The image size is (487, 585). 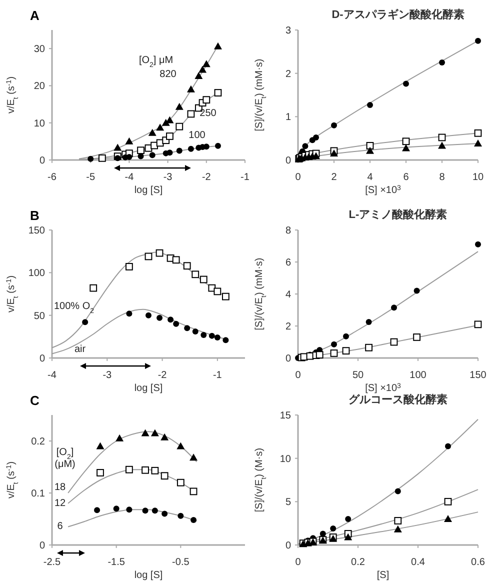 I want to click on y-tick-label: 50, so click(x=40, y=316).